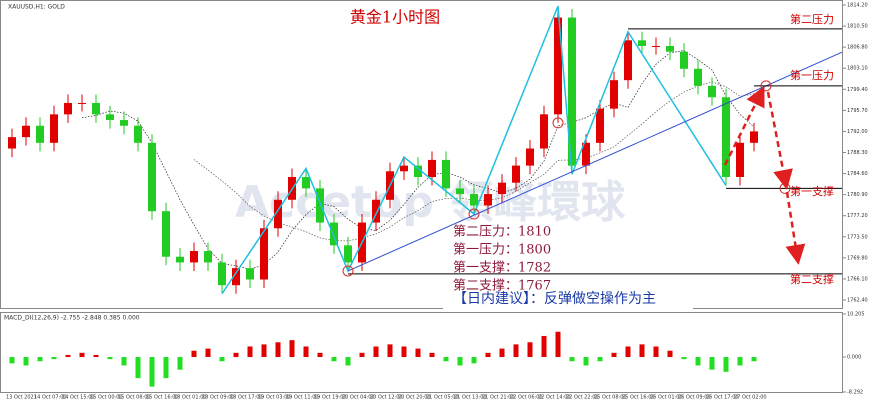  Describe the element at coordinates (274, 398) in the screenshot. I see `x-tick-label: 19 Oct 03:00` at that location.